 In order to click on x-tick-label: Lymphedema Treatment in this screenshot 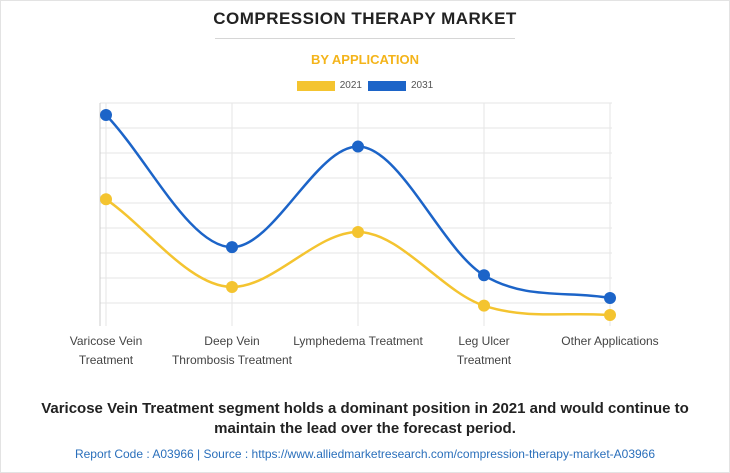, I will do `click(358, 341)`.